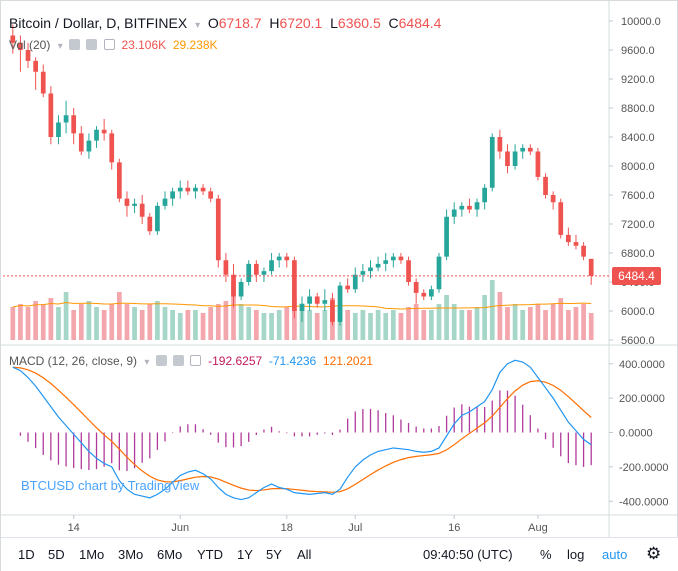 The width and height of the screenshot is (678, 571). What do you see at coordinates (131, 554) in the screenshot?
I see `range-3mo: 3Mo` at bounding box center [131, 554].